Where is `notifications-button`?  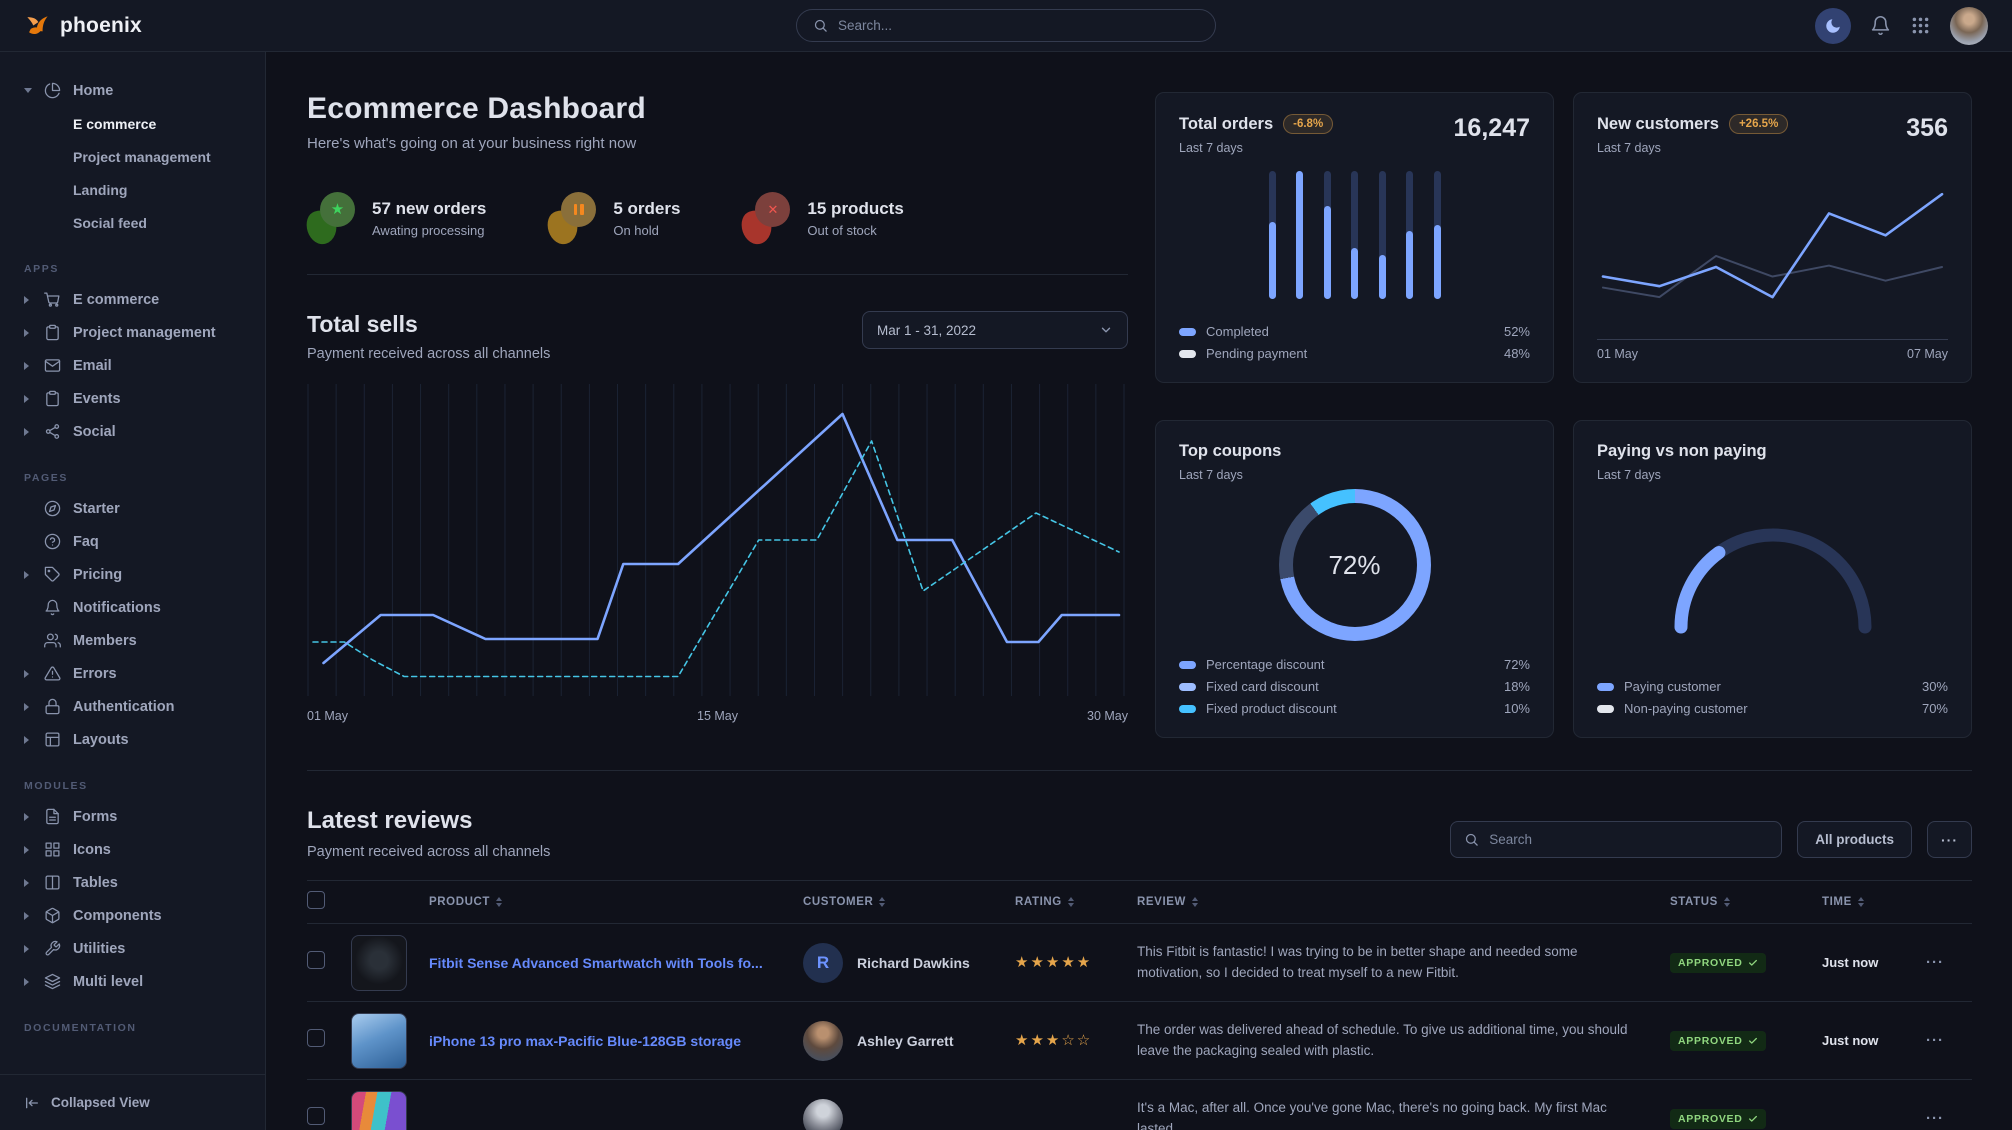 notifications-button is located at coordinates (1880, 25).